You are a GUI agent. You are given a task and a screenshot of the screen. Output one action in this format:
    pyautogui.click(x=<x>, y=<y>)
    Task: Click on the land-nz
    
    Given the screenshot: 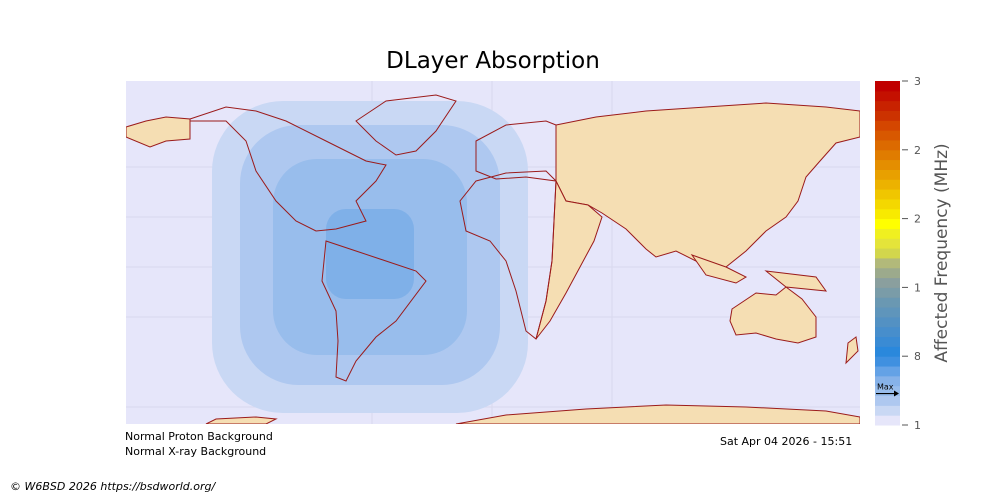 What is the action you would take?
    pyautogui.click(x=852, y=350)
    